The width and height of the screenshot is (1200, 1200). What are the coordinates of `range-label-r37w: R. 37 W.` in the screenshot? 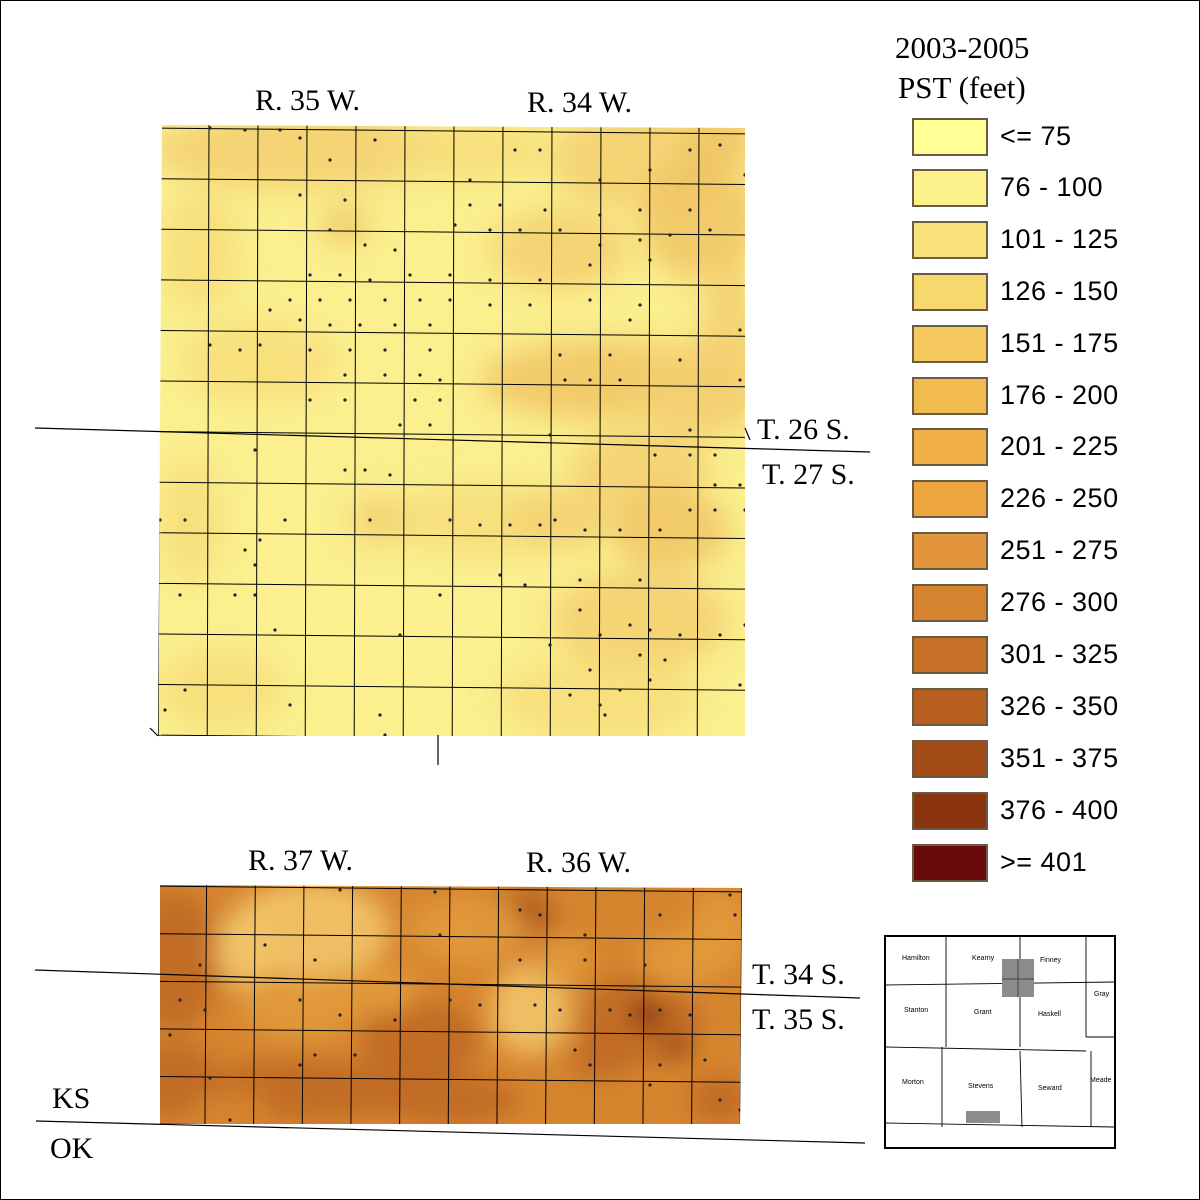 It's located at (301, 860).